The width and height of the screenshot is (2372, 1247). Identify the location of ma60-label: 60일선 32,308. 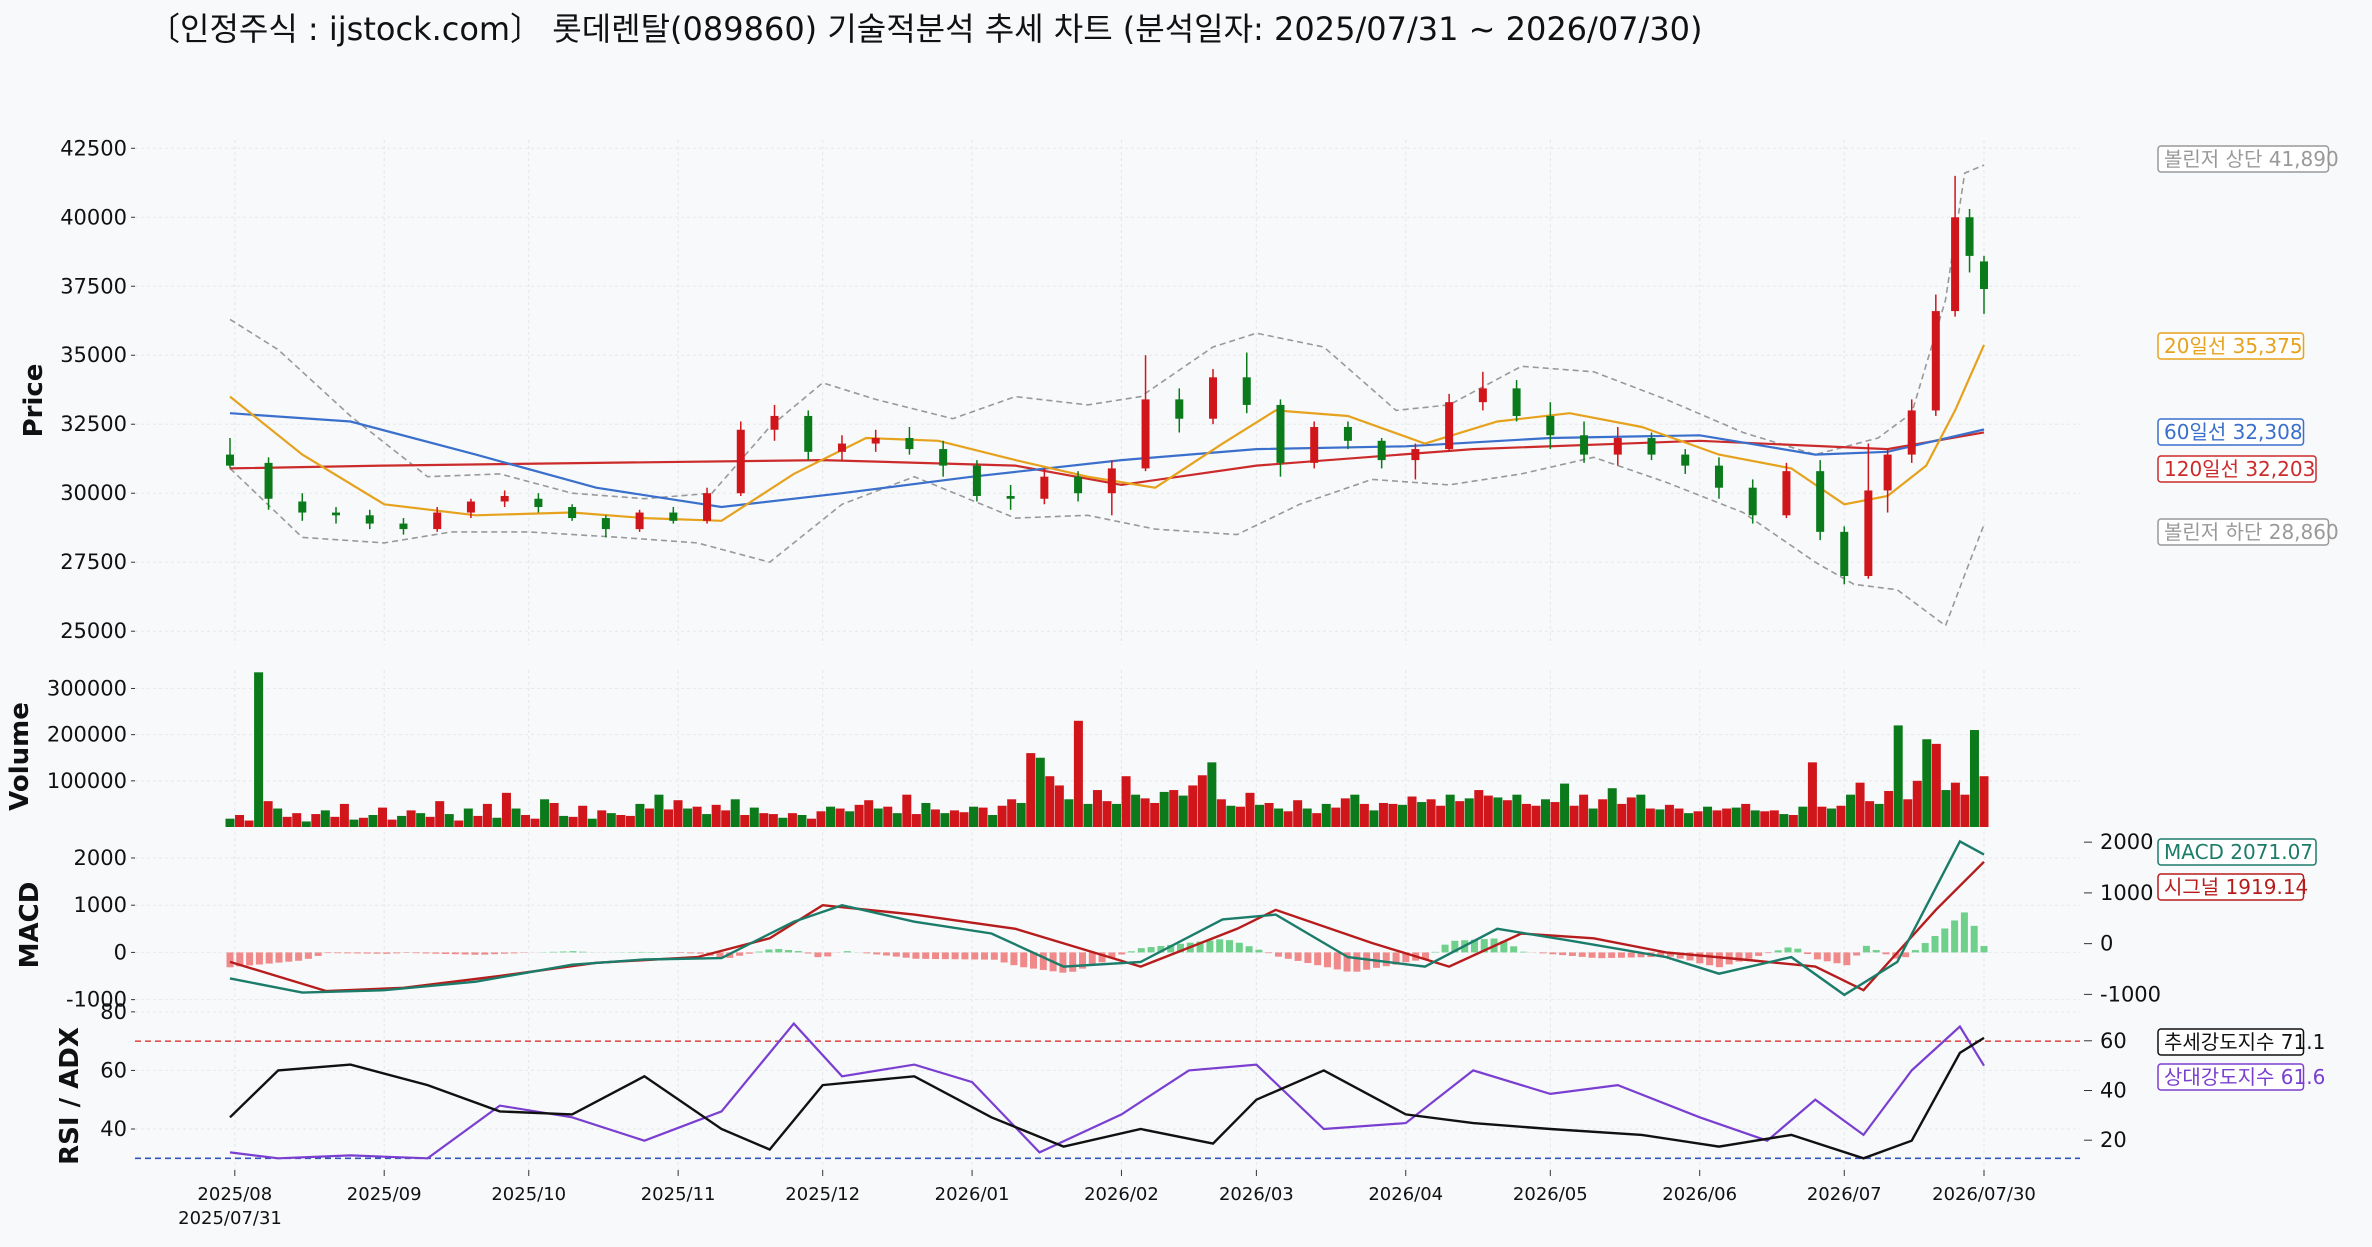
(2231, 432).